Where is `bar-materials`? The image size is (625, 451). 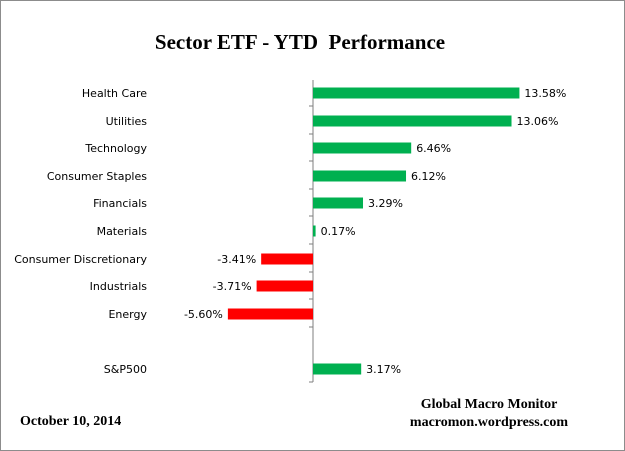
bar-materials is located at coordinates (314, 231).